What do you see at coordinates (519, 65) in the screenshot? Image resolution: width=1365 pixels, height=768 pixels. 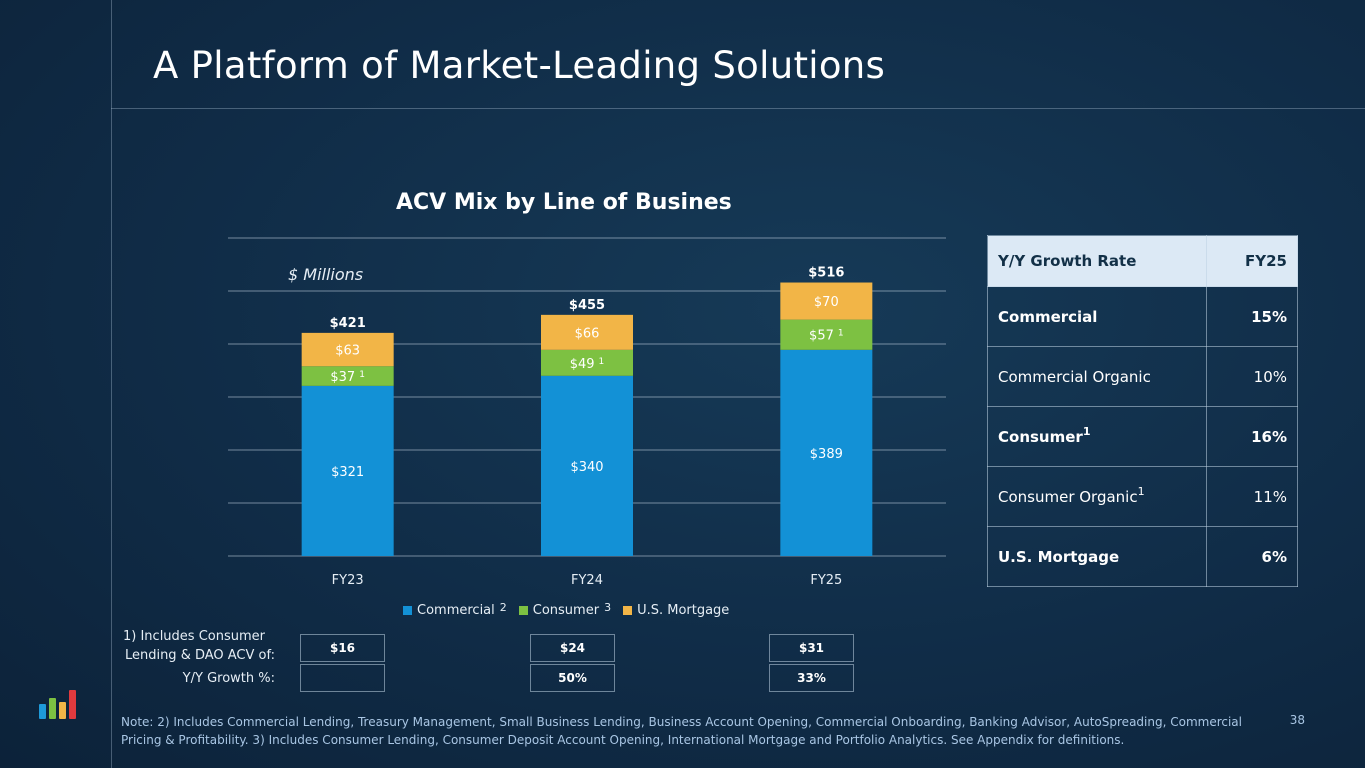 I see `page-title: A Platform of Market-Leading Solutions` at bounding box center [519, 65].